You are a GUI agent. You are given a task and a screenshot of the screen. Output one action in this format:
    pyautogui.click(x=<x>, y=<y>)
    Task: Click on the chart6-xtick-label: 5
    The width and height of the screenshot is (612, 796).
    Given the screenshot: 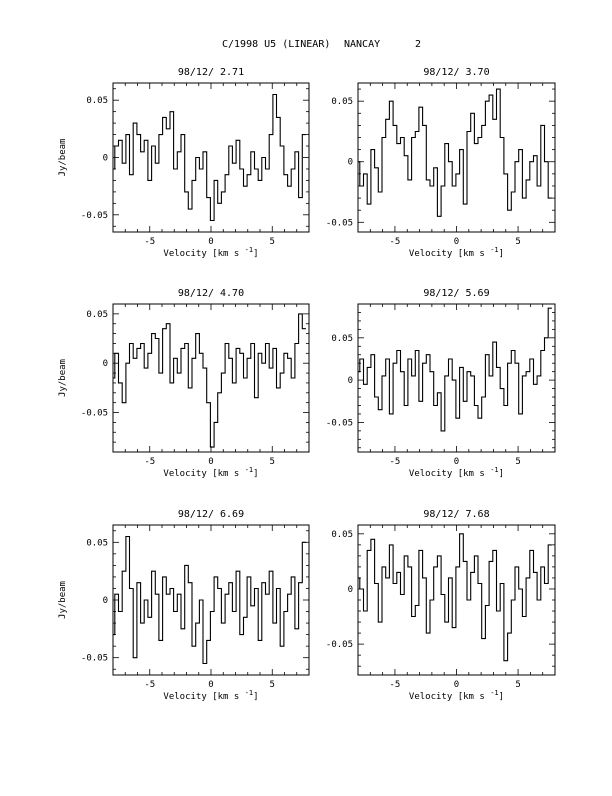 What is the action you would take?
    pyautogui.click(x=517, y=685)
    